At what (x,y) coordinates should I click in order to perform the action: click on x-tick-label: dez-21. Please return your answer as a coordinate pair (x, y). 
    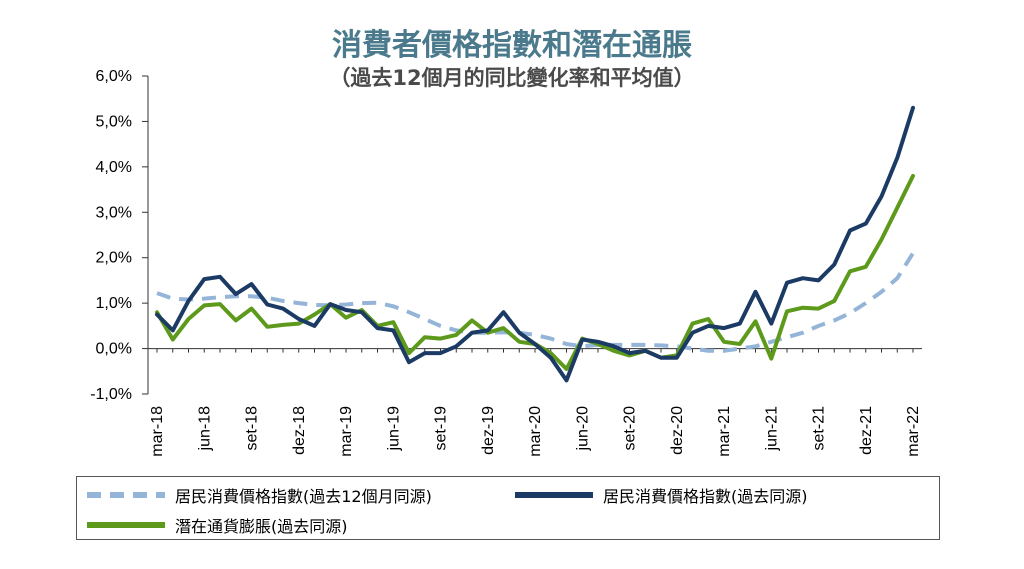
    Looking at the image, I should click on (866, 430).